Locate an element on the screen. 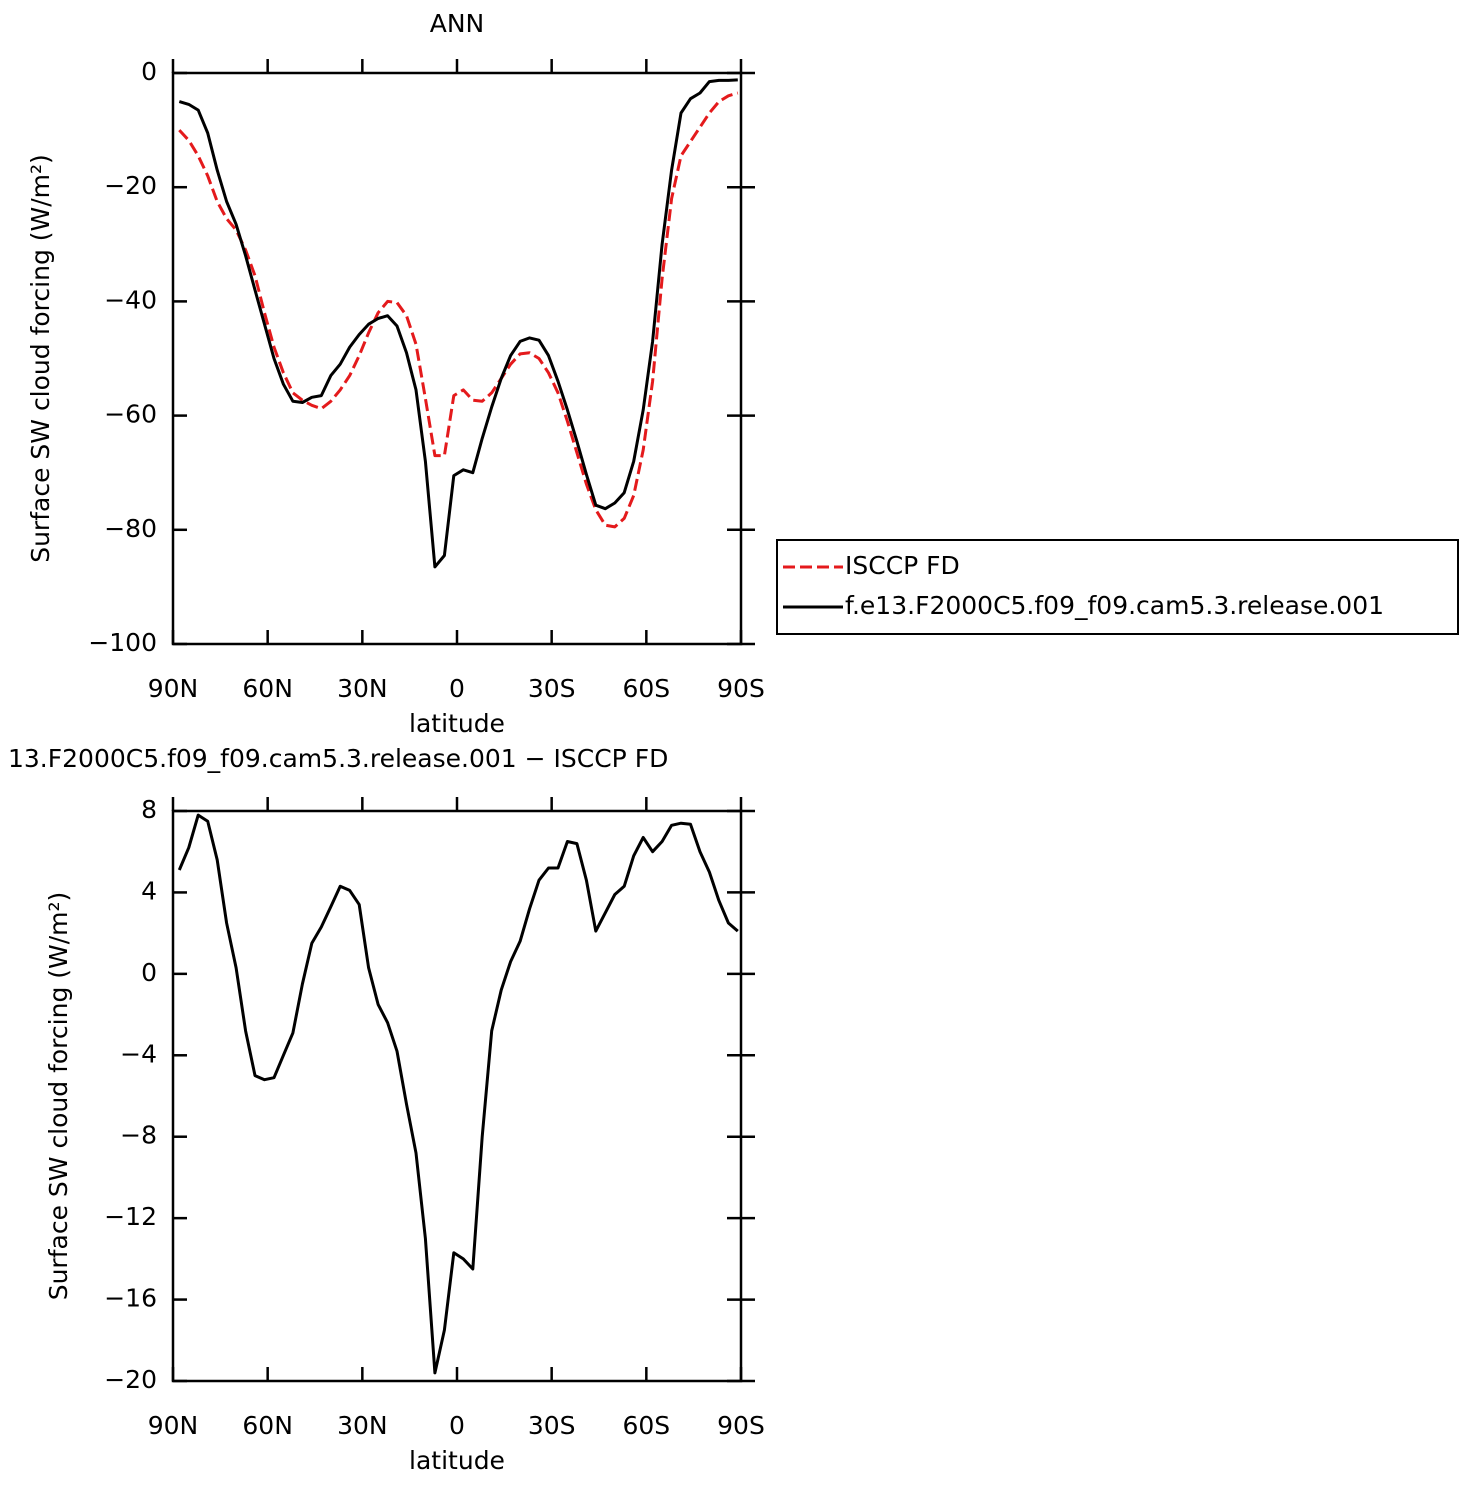 Image resolution: width=1483 pixels, height=1485 pixels. legend-label: f.e13.F2000C5.f09_f09.cam5.3.release.001 is located at coordinates (1114, 605).